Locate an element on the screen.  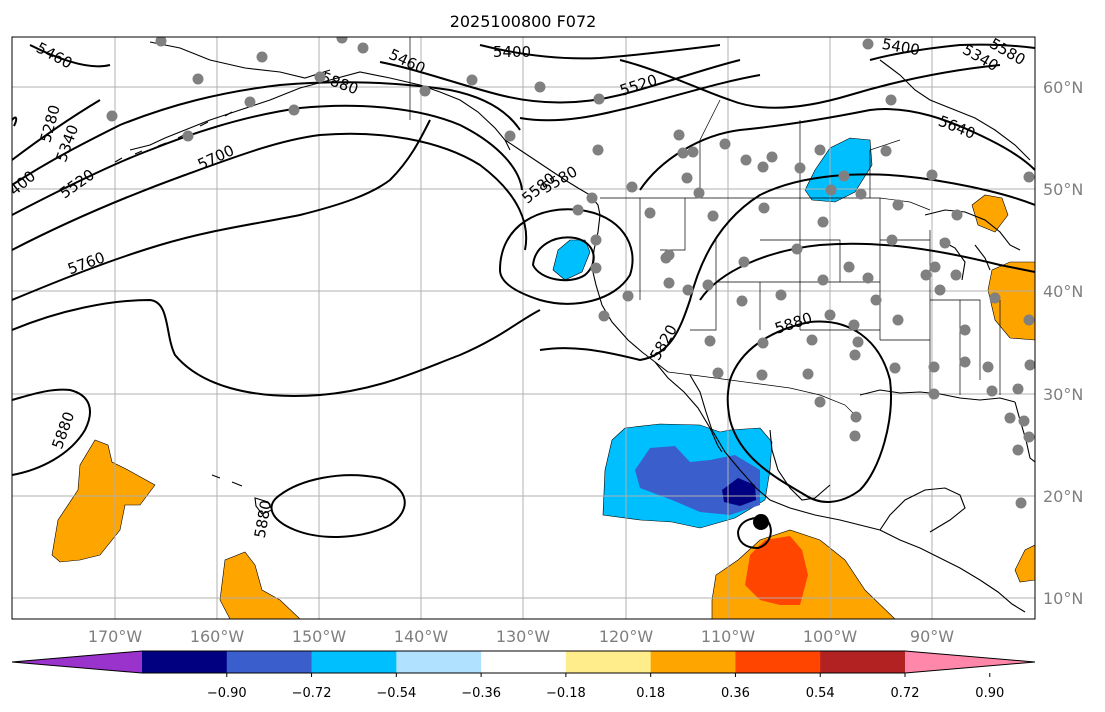
lon-label-130w: 130°W is located at coordinates (523, 636).